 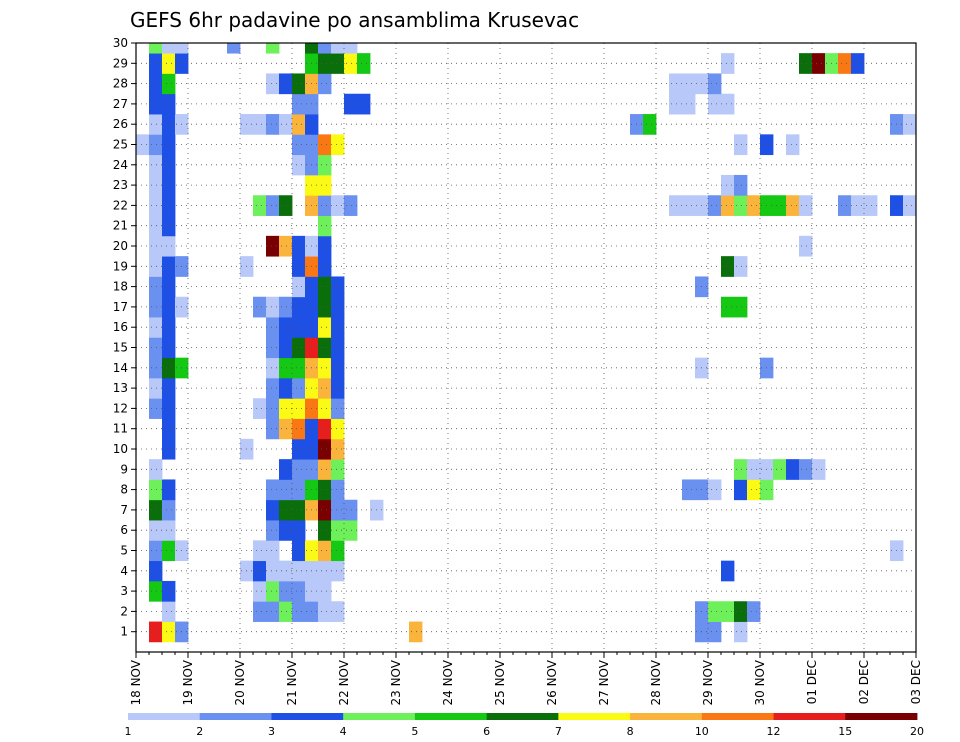 I want to click on y-tick-label: 13, so click(x=120, y=388).